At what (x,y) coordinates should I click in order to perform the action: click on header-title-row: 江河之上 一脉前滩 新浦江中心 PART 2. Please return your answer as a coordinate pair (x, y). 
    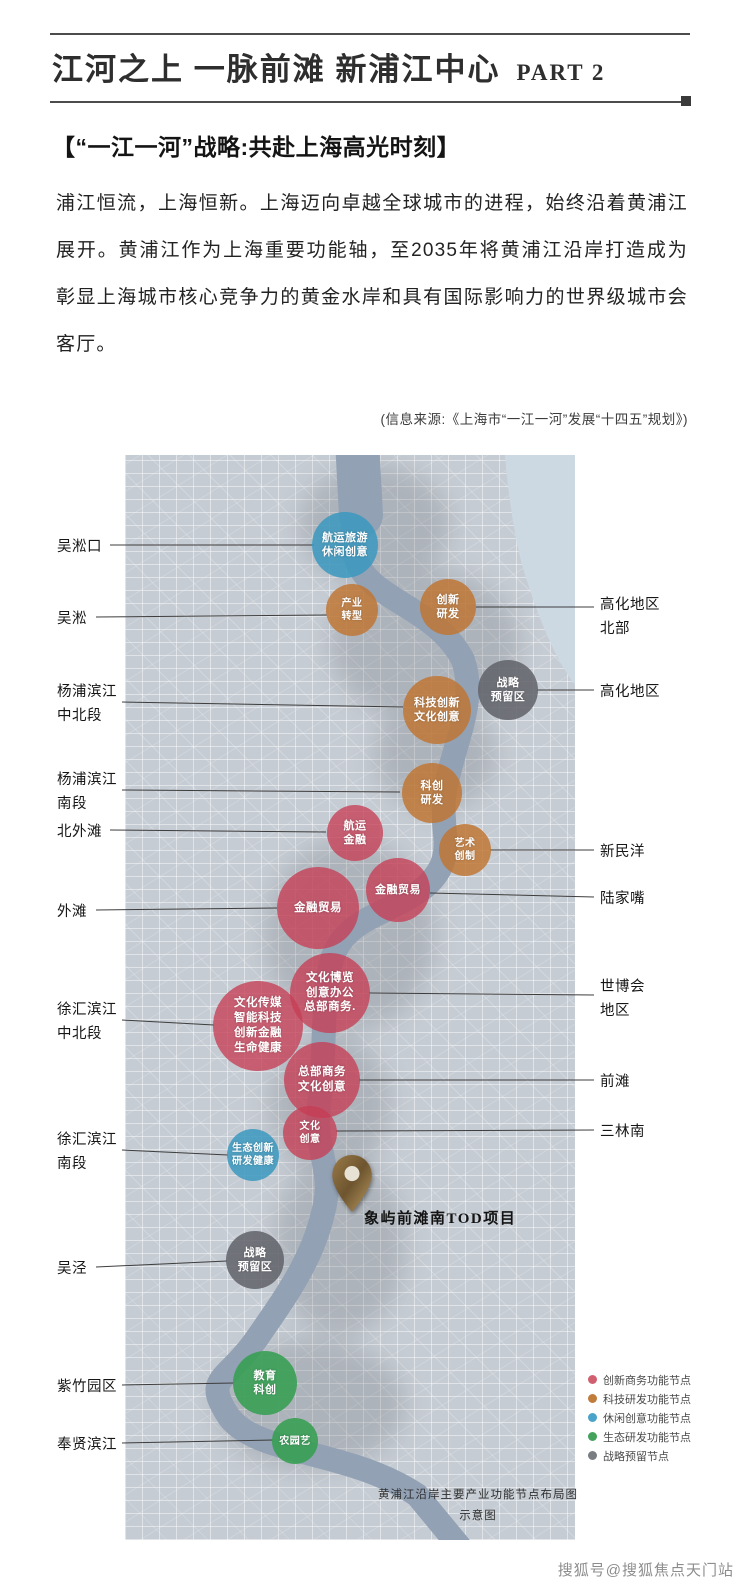
    Looking at the image, I should click on (370, 68).